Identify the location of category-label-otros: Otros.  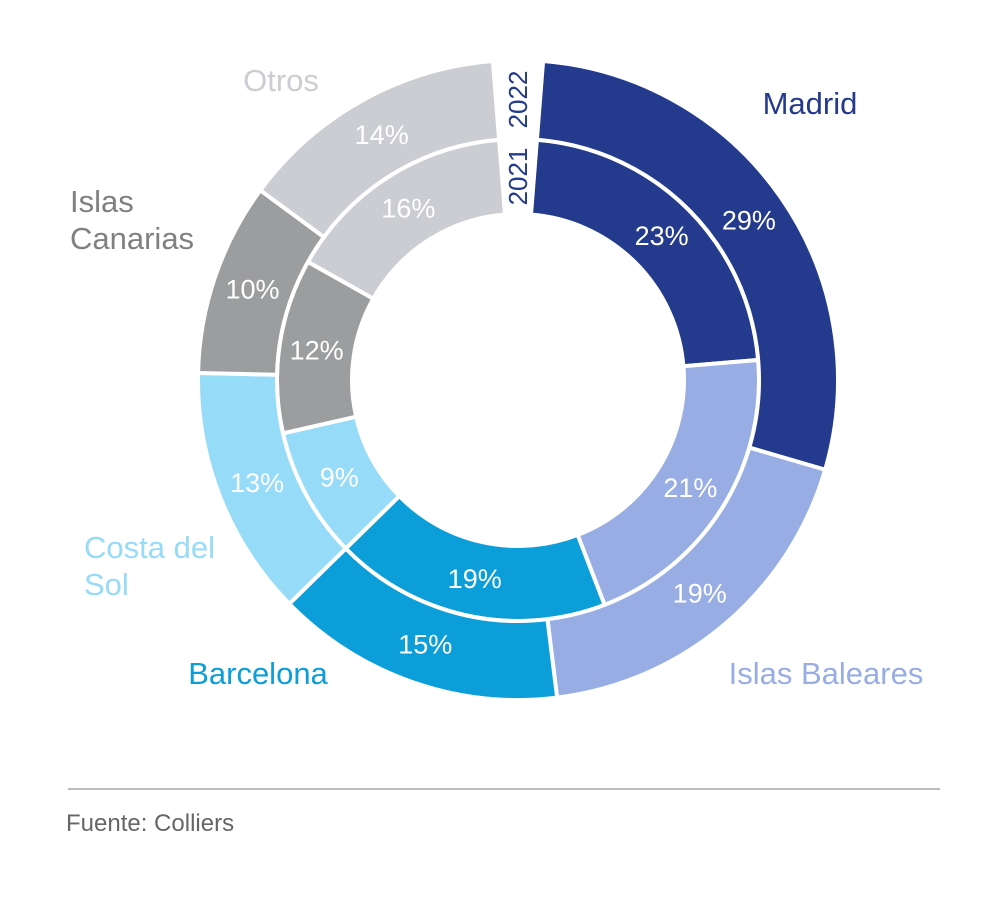
(281, 80).